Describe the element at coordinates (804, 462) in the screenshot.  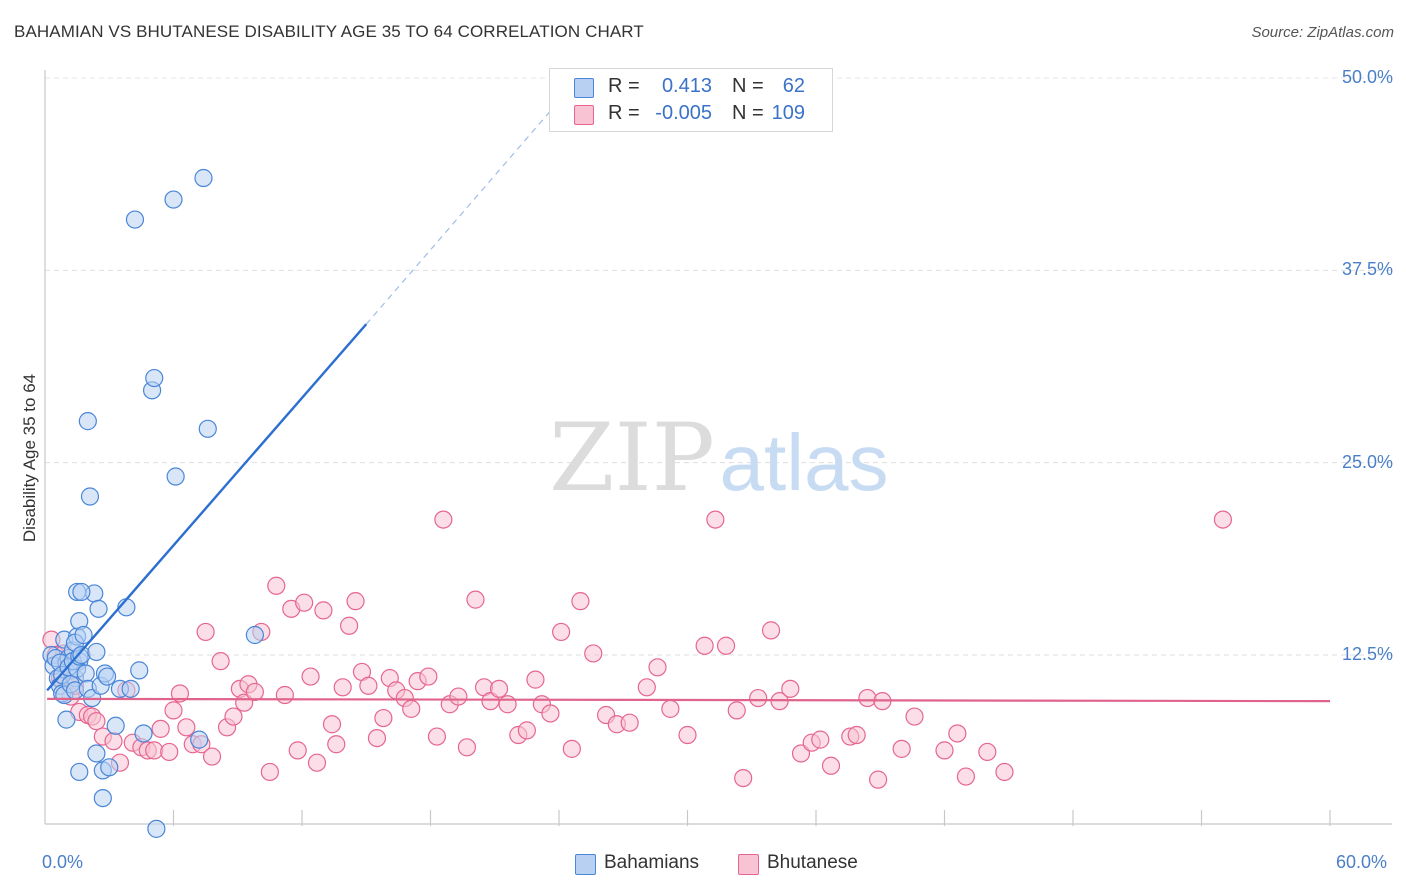
I see `watermark-atlas: atlas` at that location.